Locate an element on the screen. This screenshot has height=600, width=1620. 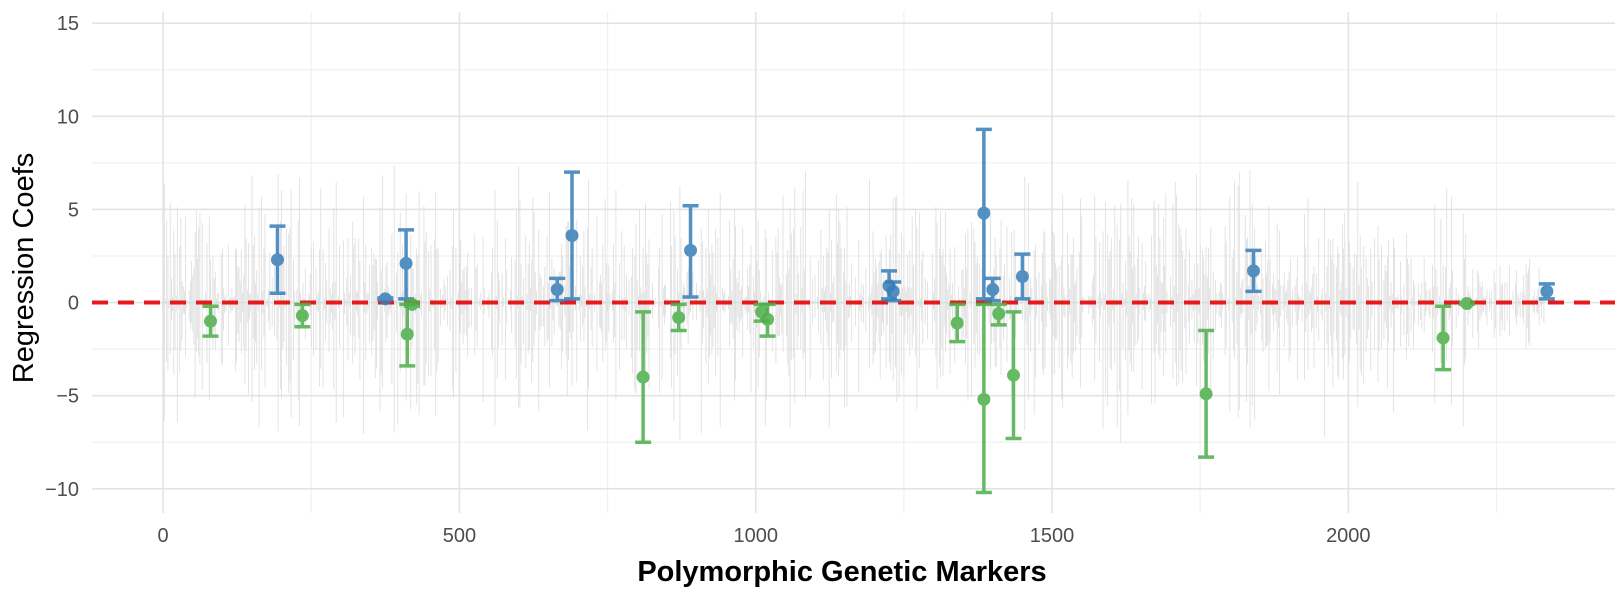
x-tick-label: 2000 is located at coordinates (1348, 536).